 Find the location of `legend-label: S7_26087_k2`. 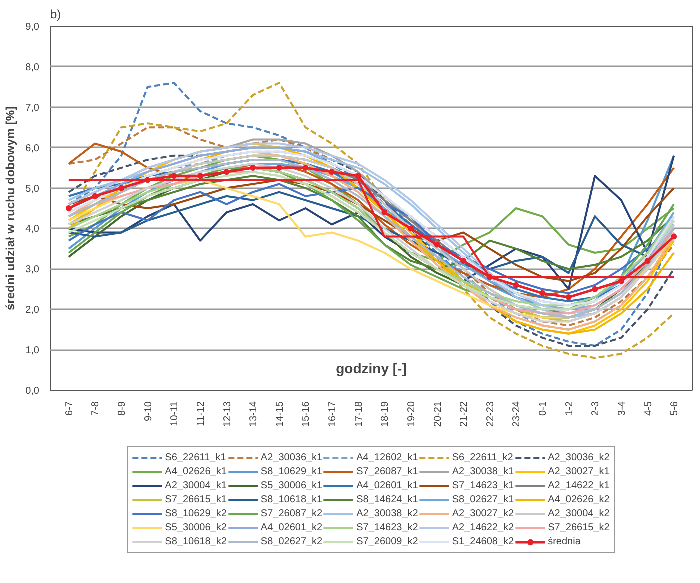

legend-label: S7_26087_k2 is located at coordinates (291, 514).